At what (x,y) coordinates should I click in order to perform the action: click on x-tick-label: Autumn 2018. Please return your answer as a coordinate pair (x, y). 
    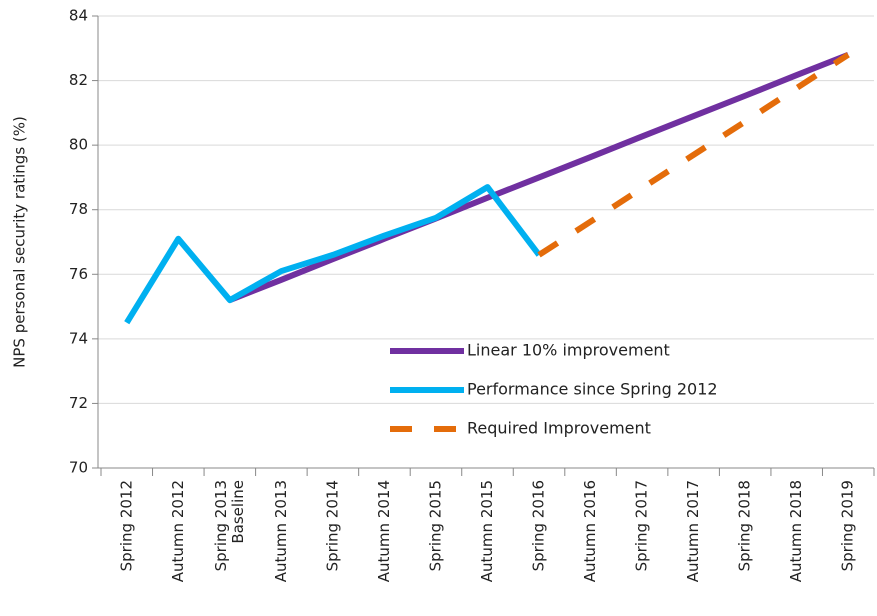
    Looking at the image, I should click on (796, 531).